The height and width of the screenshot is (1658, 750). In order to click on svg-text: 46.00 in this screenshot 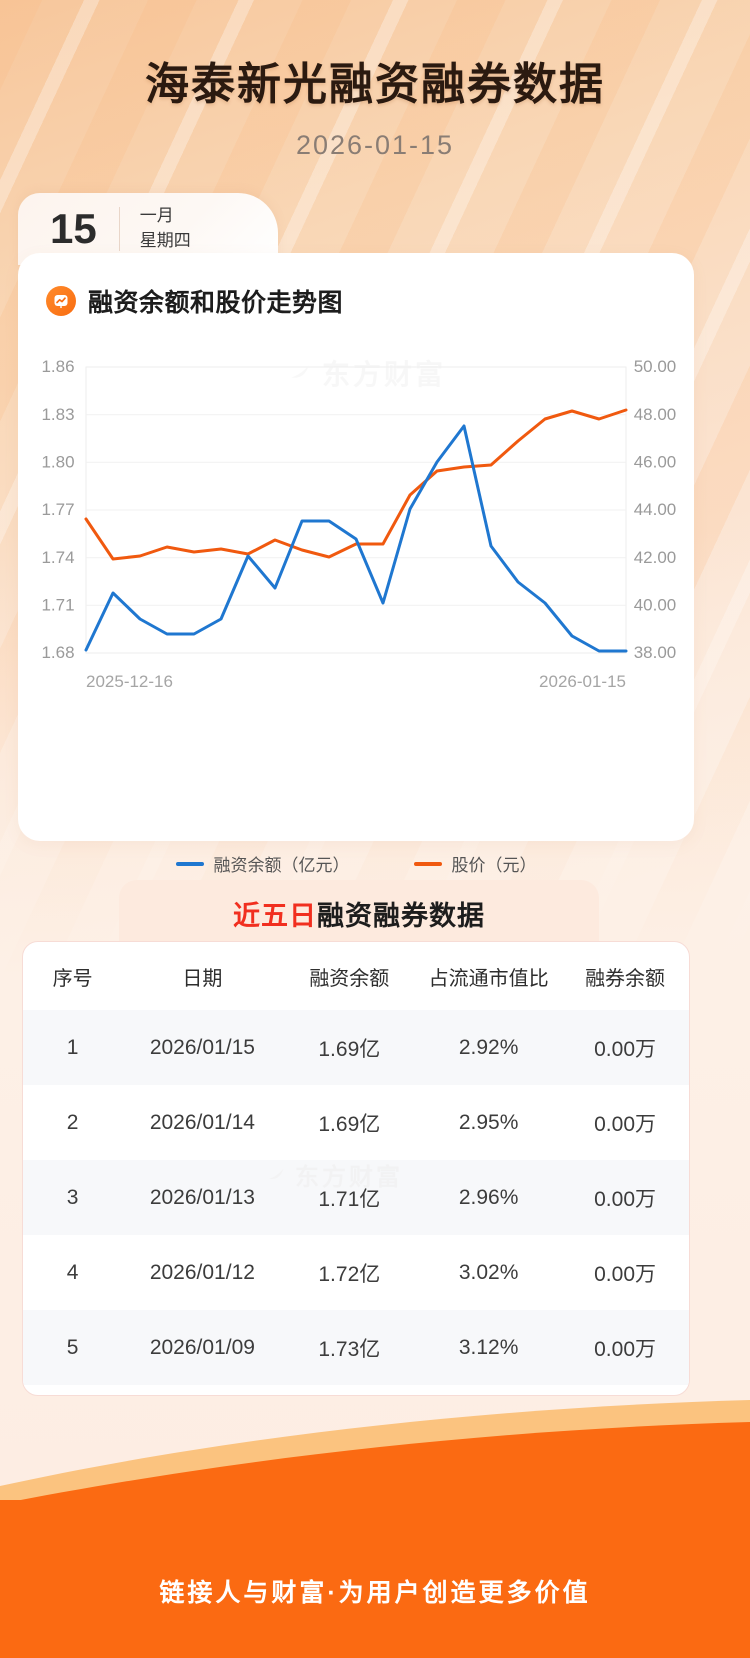, I will do `click(655, 462)`.